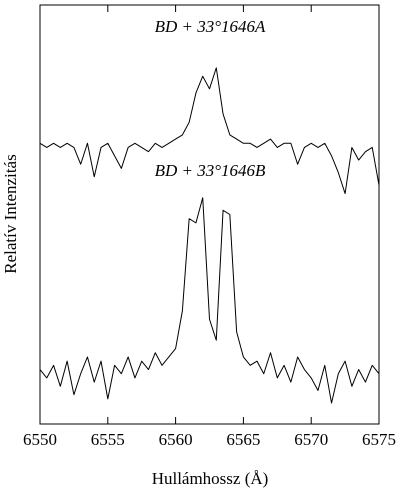  What do you see at coordinates (311, 439) in the screenshot?
I see `x-tick-label: 6570` at bounding box center [311, 439].